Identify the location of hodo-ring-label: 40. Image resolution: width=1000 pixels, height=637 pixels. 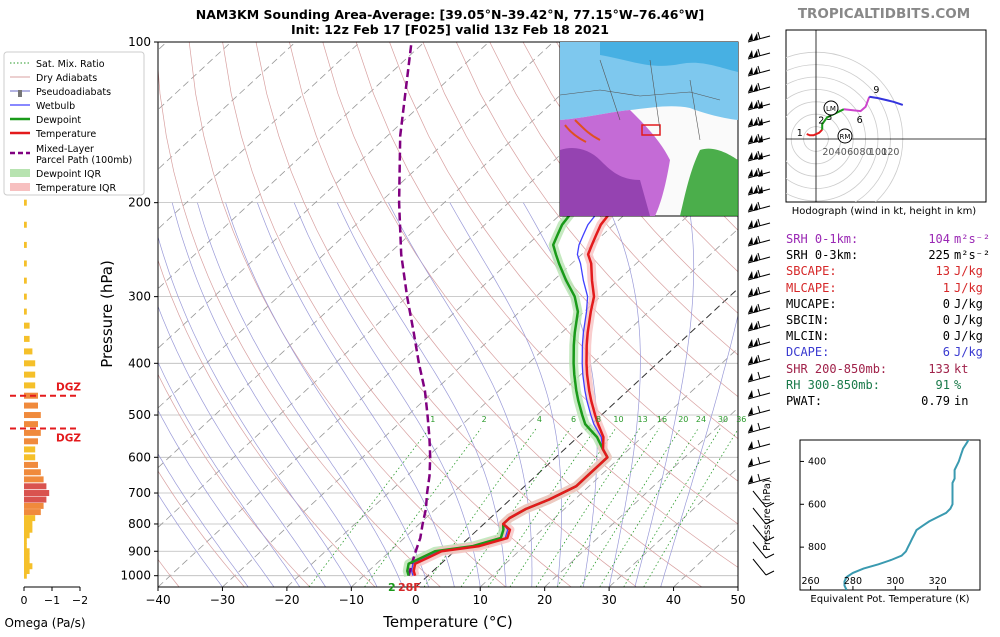
(841, 152).